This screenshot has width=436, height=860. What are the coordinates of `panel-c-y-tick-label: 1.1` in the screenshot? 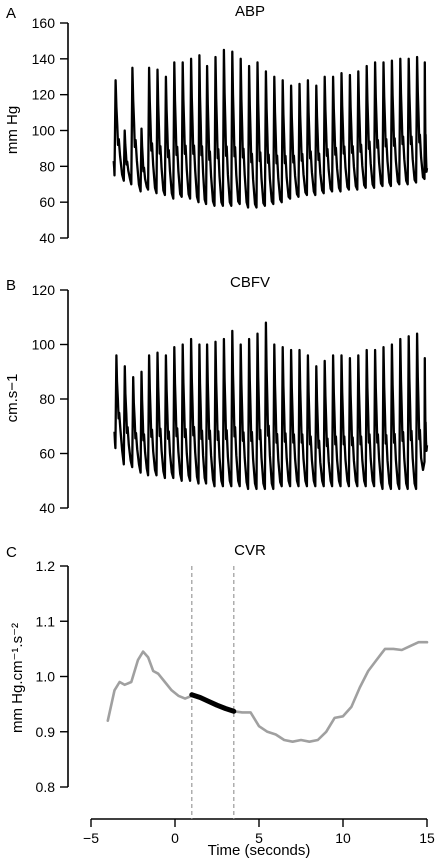 It's located at (46, 621).